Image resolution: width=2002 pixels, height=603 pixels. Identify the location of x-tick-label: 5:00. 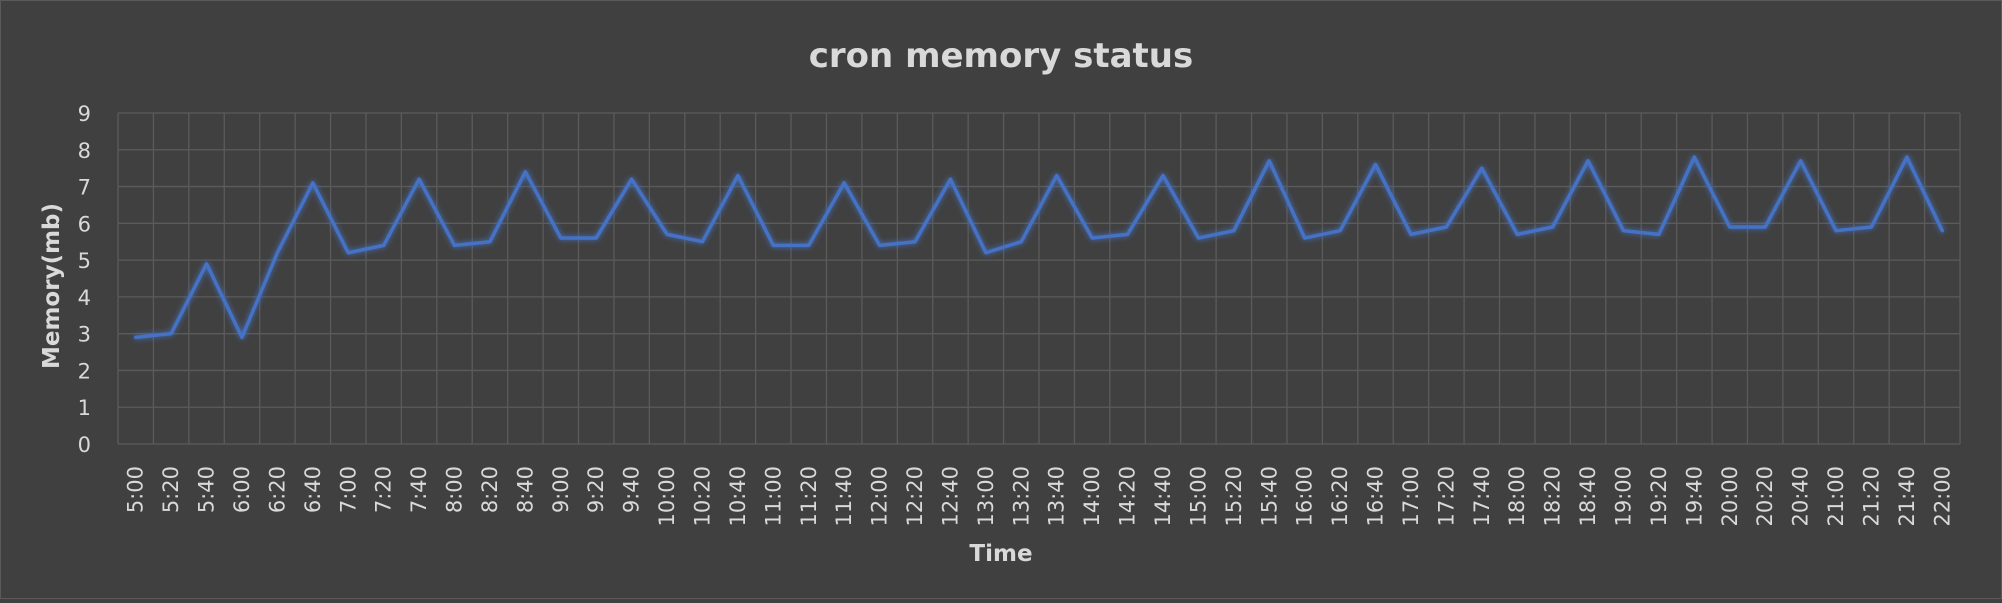
(136, 489).